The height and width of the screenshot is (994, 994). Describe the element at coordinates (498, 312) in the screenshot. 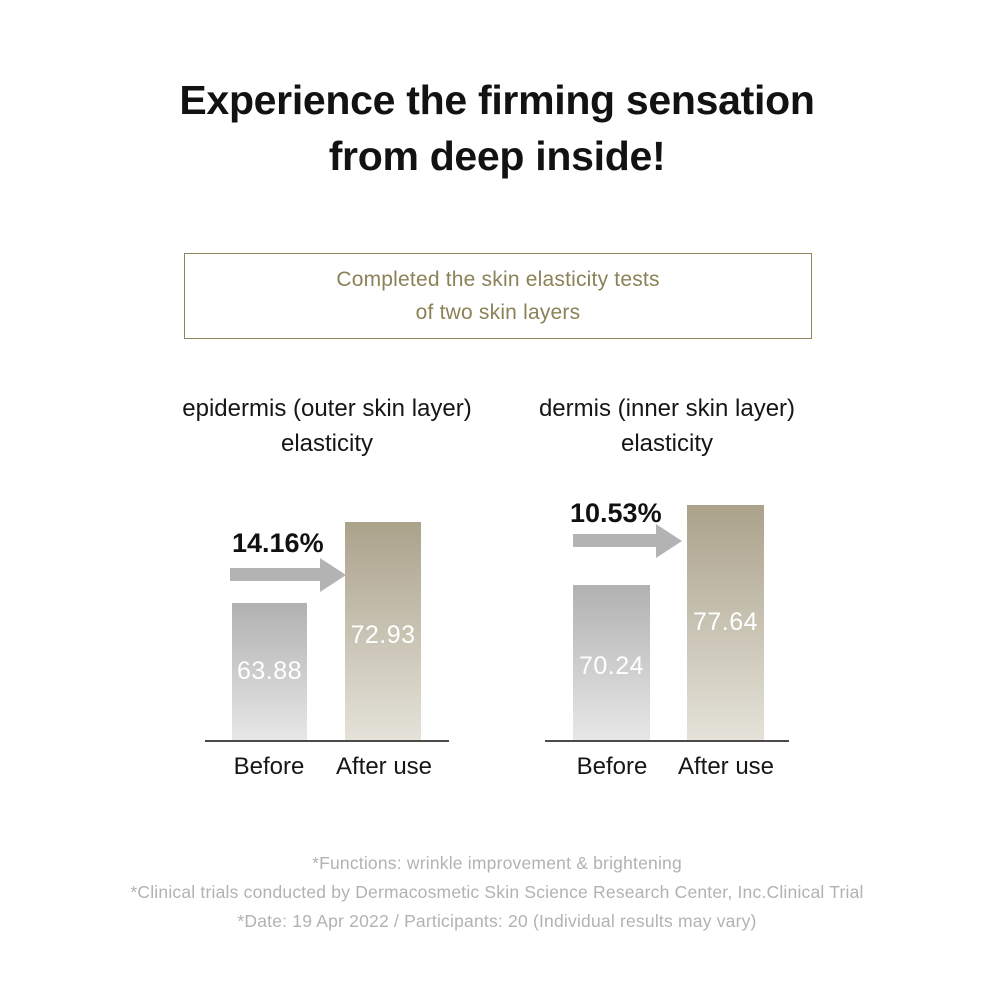

I see `claims-banner-line-2: of two skin layers` at that location.